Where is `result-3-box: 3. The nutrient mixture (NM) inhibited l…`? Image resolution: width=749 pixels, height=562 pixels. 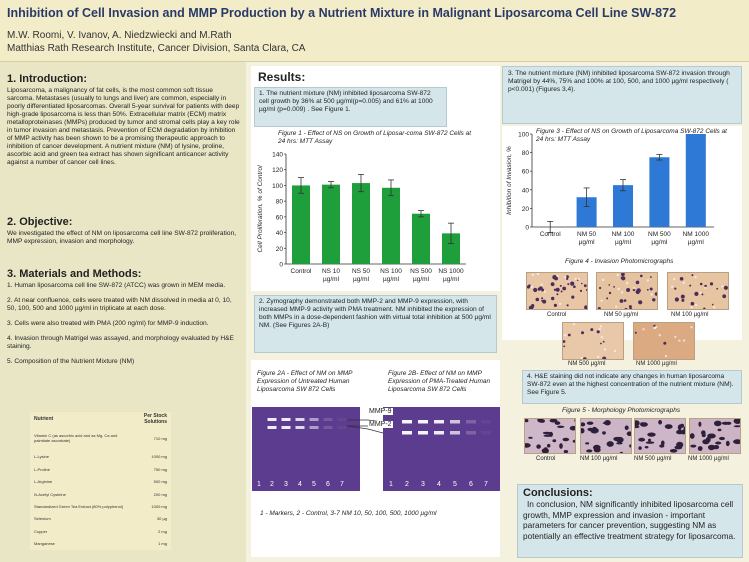
result-3-box: 3. The nutrient mixture (NM) inhibited l… is located at coordinates (622, 95).